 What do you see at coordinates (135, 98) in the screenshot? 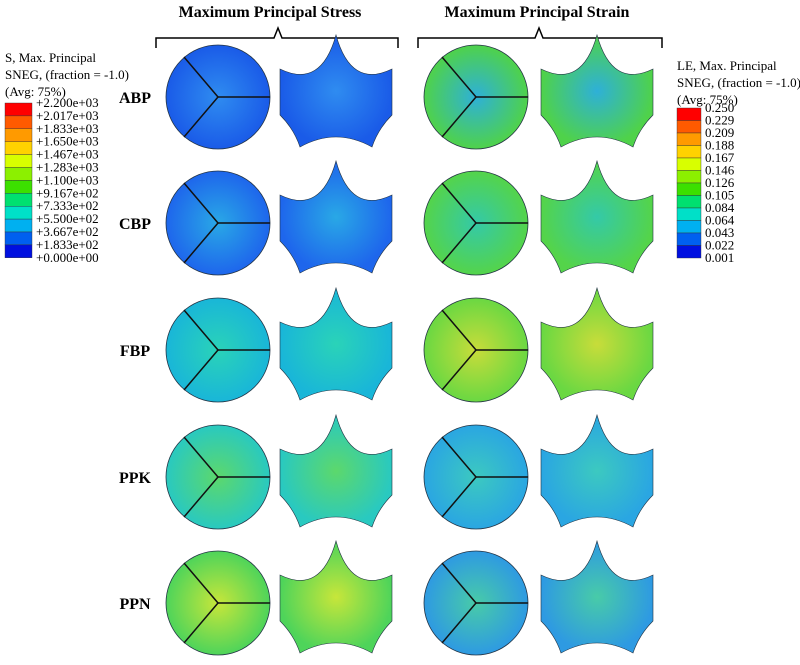
I see `row-label: ABP` at bounding box center [135, 98].